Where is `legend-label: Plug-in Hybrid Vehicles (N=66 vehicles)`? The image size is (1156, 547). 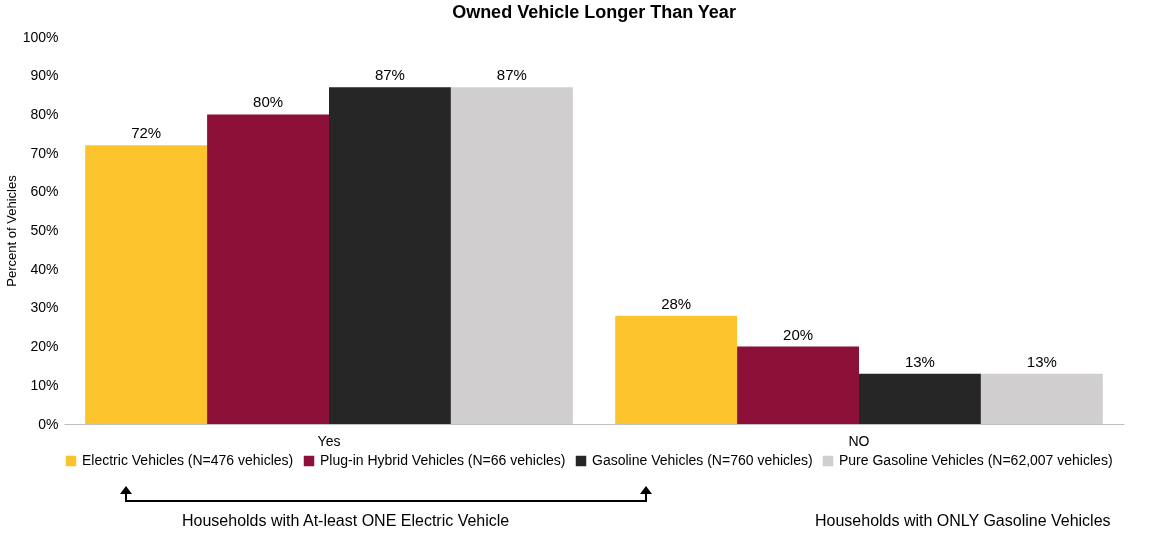
legend-label: Plug-in Hybrid Vehicles (N=66 vehicles) is located at coordinates (443, 460).